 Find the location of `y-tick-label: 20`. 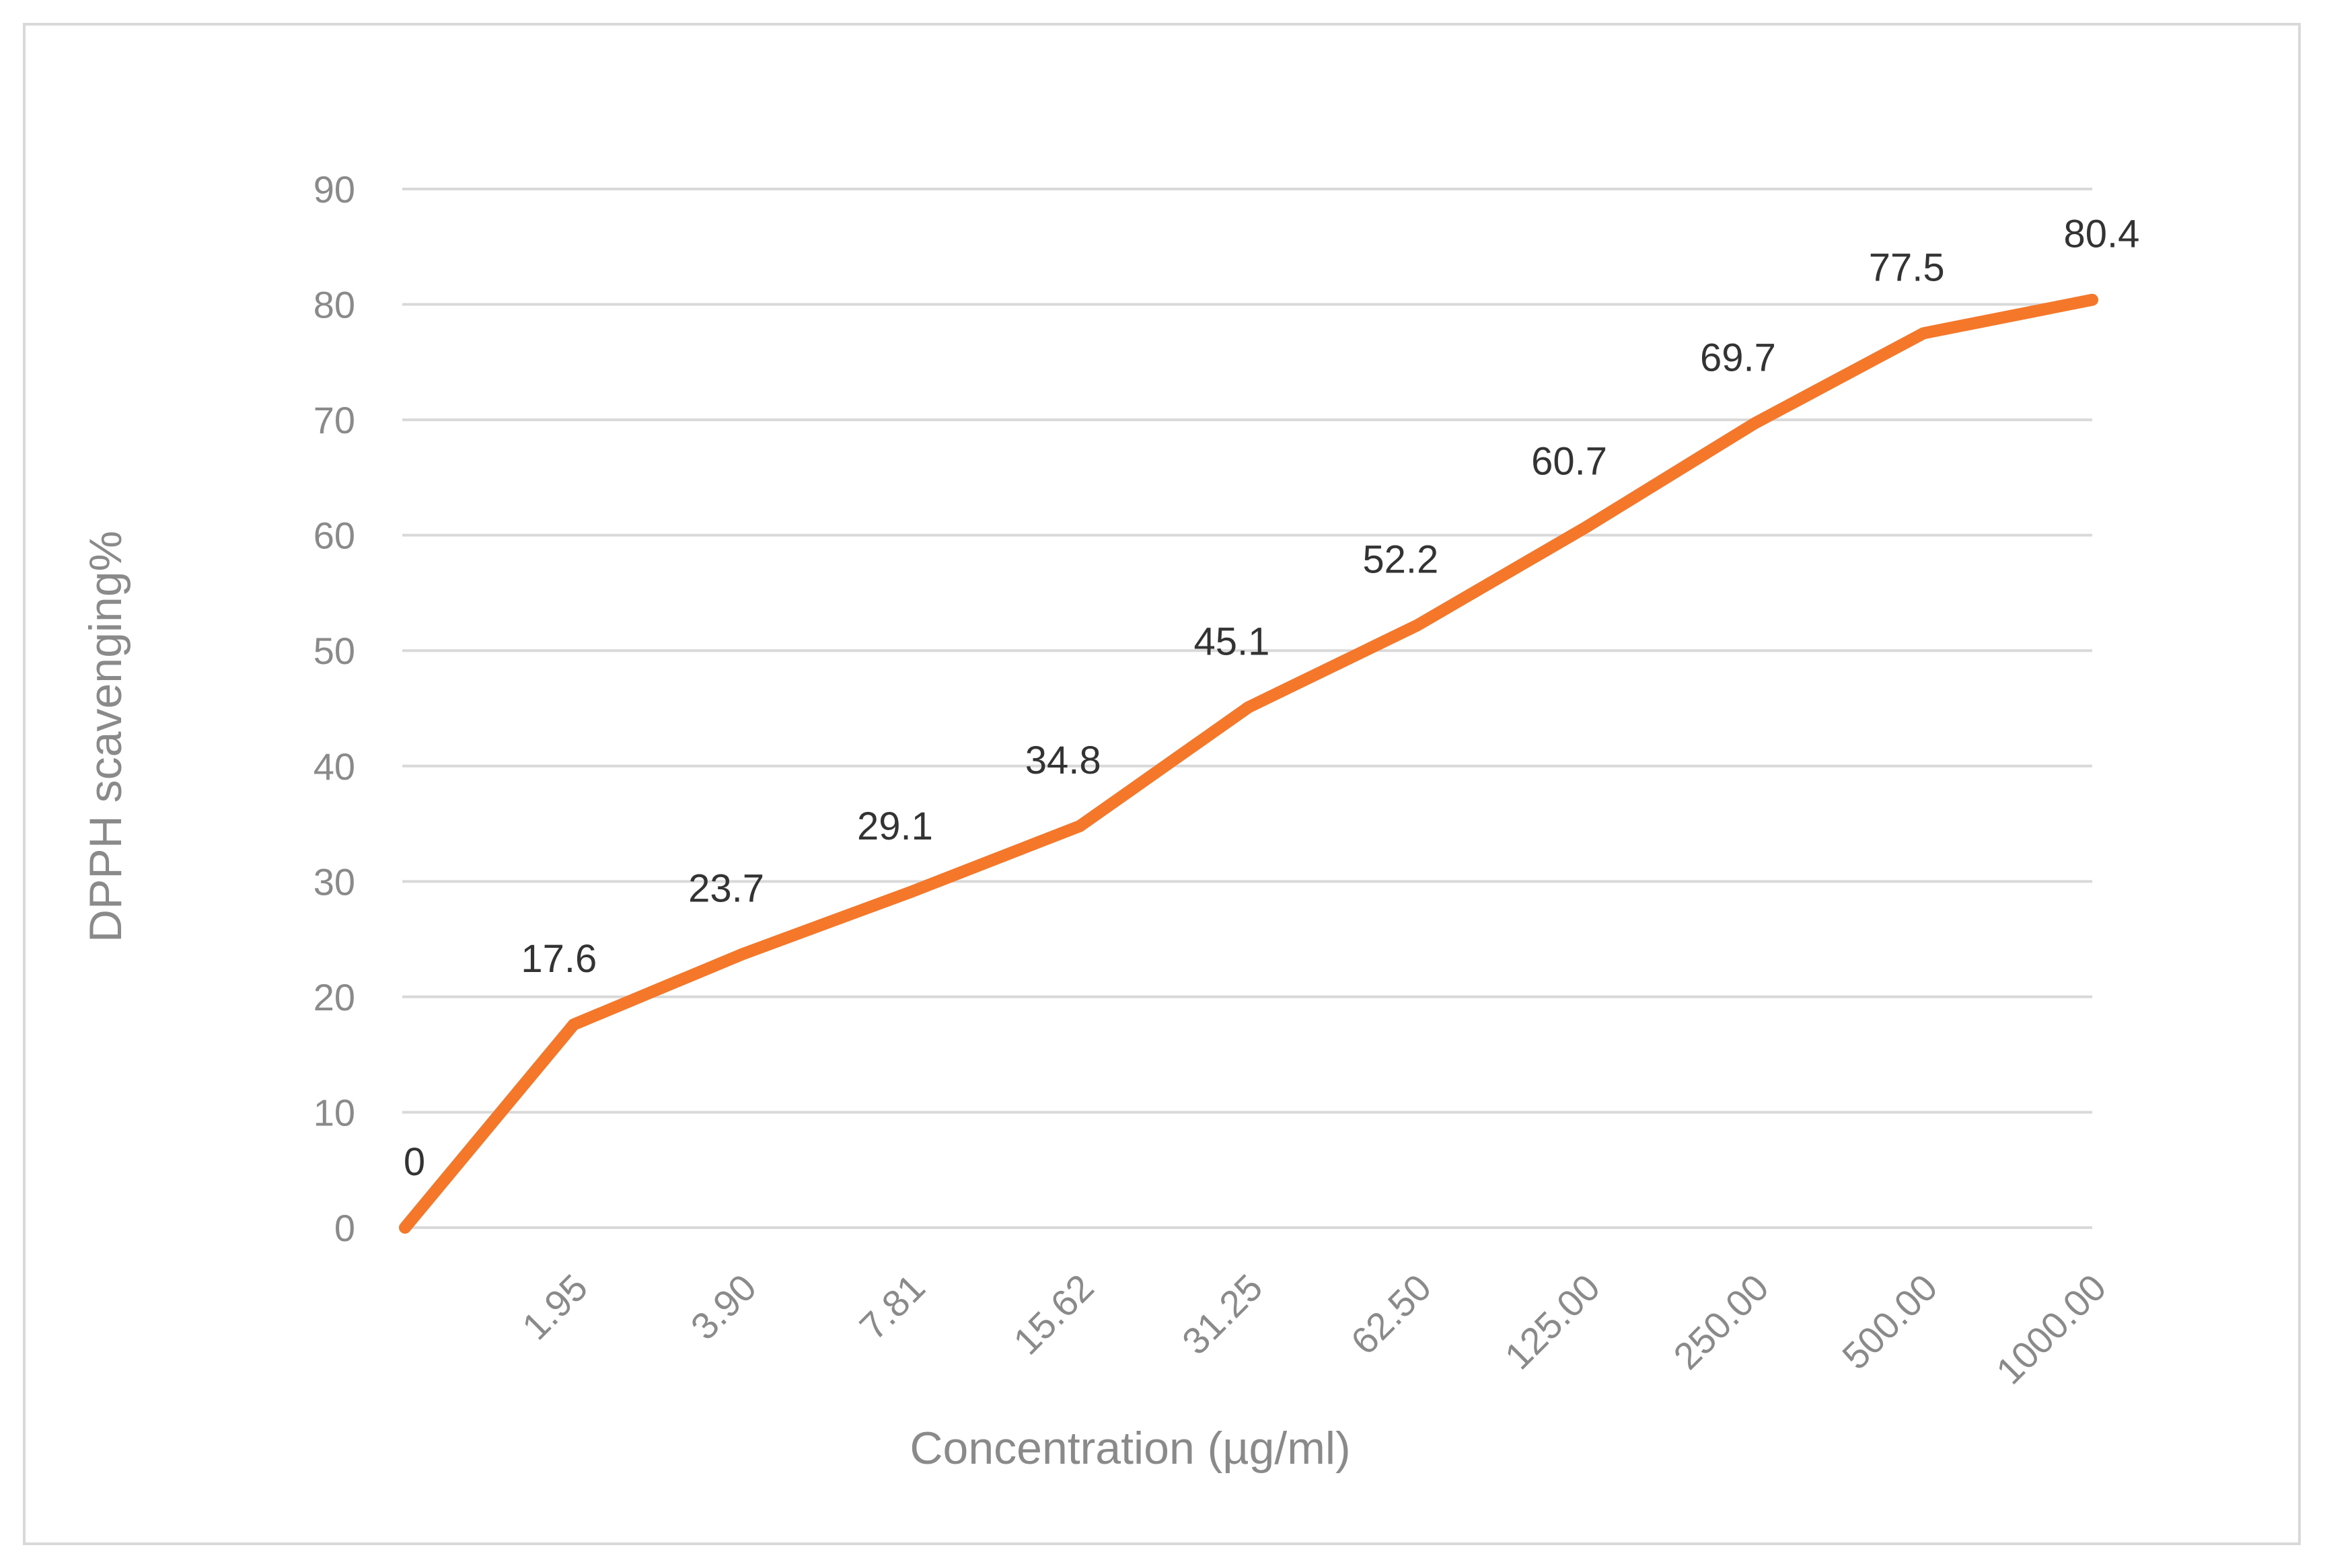

y-tick-label: 20 is located at coordinates (334, 997).